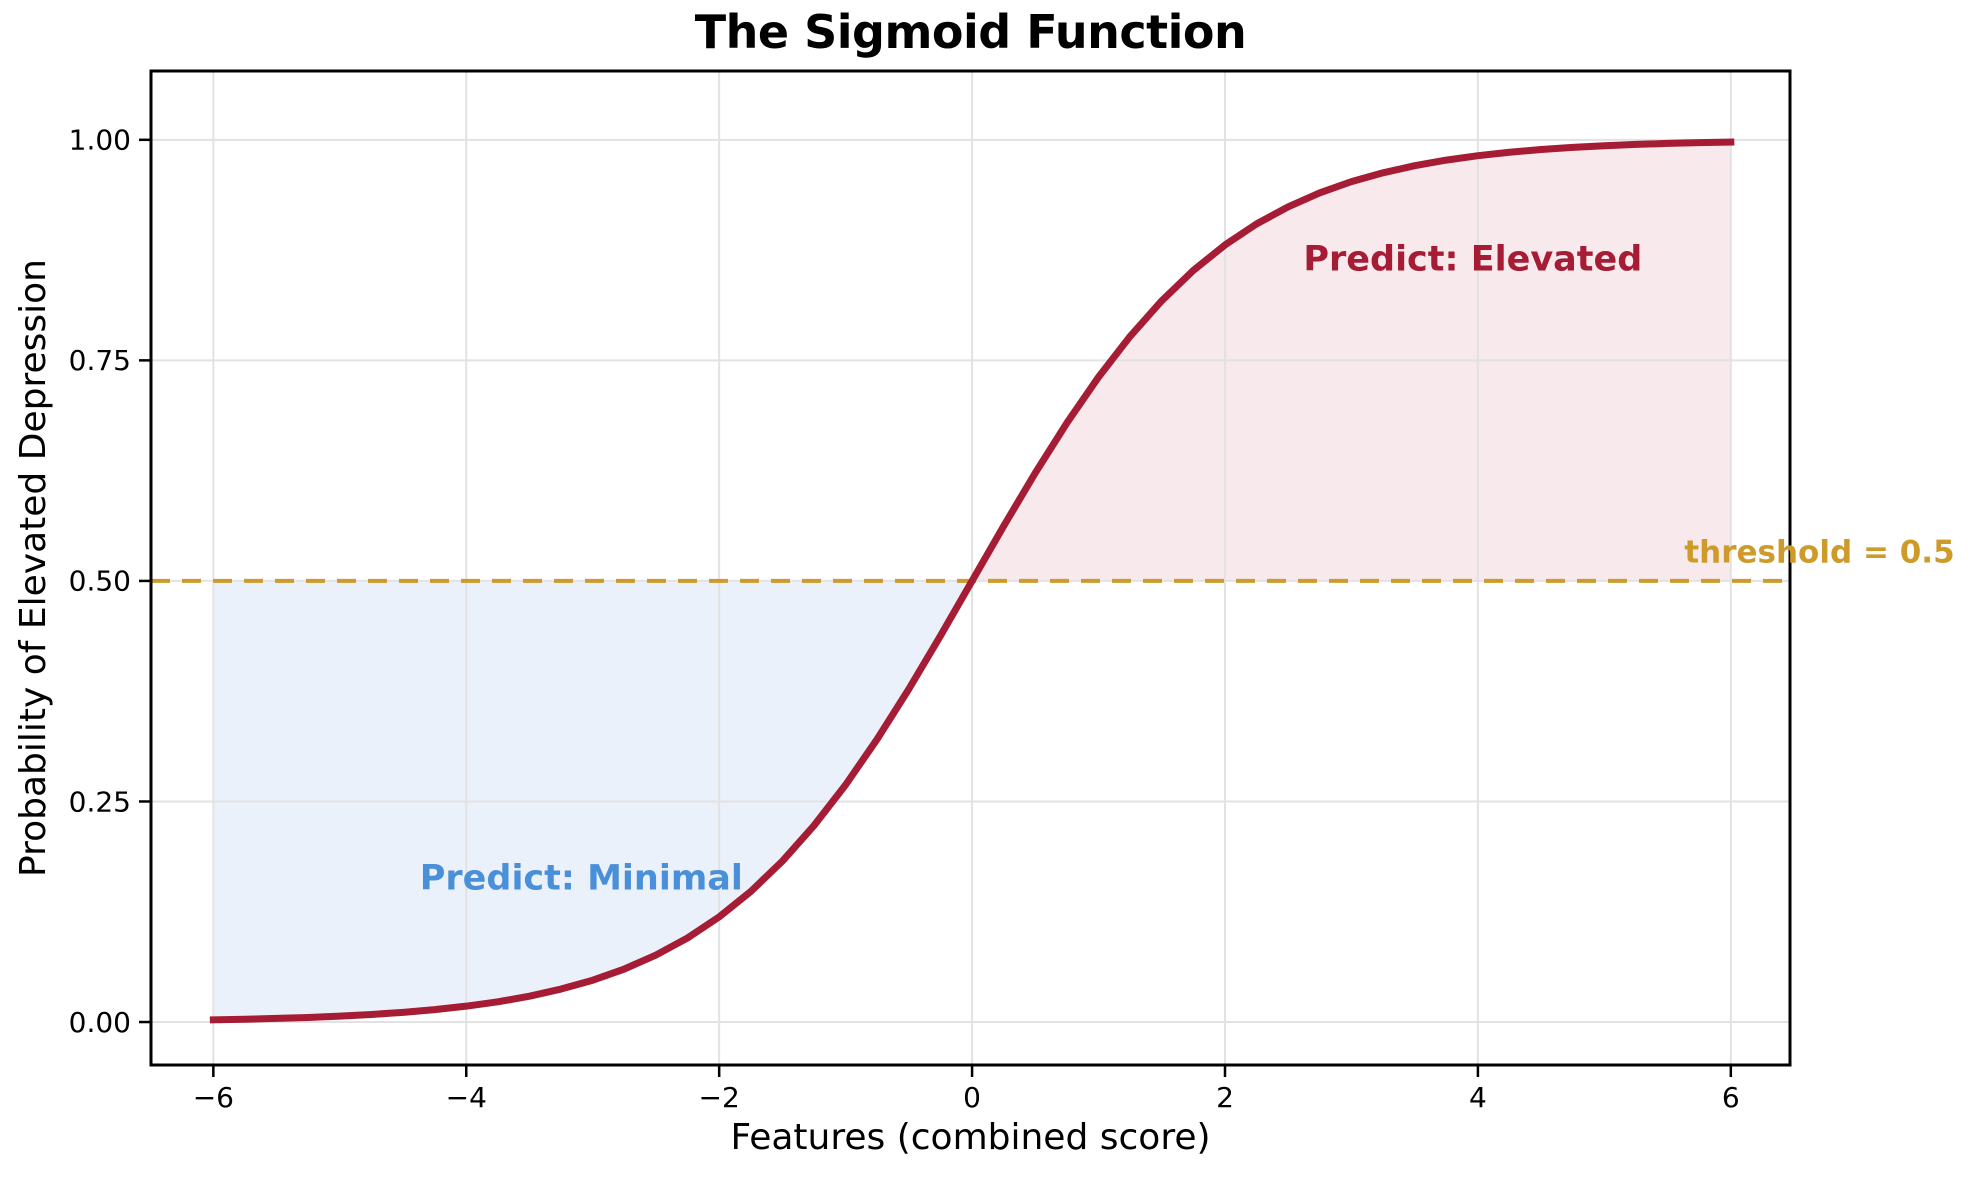 This screenshot has height=1182, width=1974. I want to click on x-tick-label: 6, so click(1731, 1097).